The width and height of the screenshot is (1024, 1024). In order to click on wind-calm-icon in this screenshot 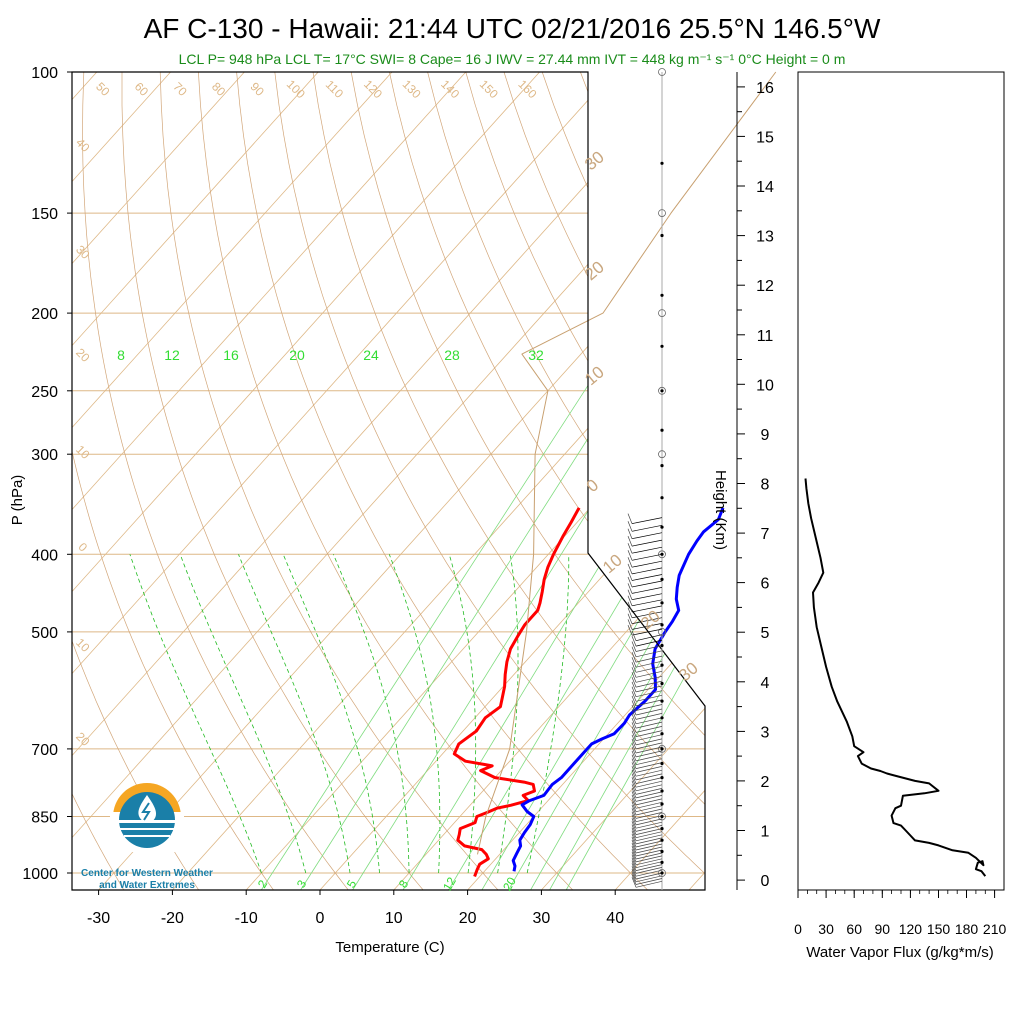, I will do `click(662, 213)`.